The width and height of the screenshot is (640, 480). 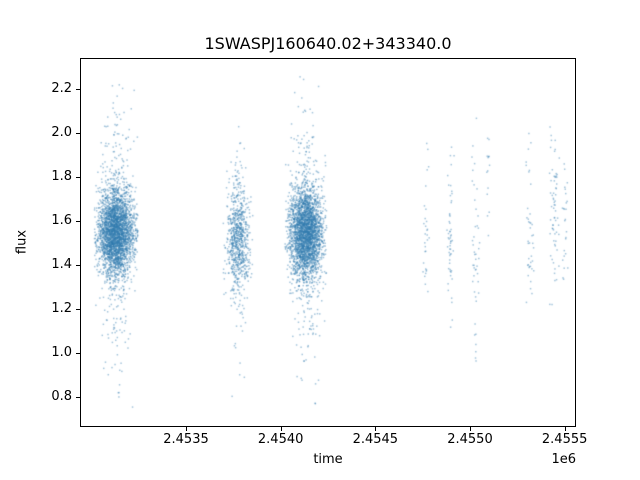 I want to click on y-tick-label: 1.0, so click(x=61, y=353).